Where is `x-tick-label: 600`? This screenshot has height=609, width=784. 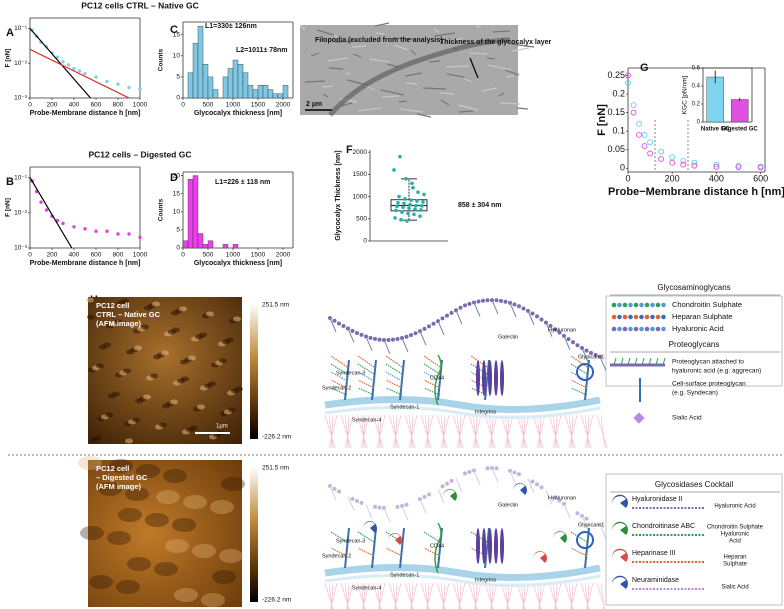
x-tick-label: 600 is located at coordinates (96, 105).